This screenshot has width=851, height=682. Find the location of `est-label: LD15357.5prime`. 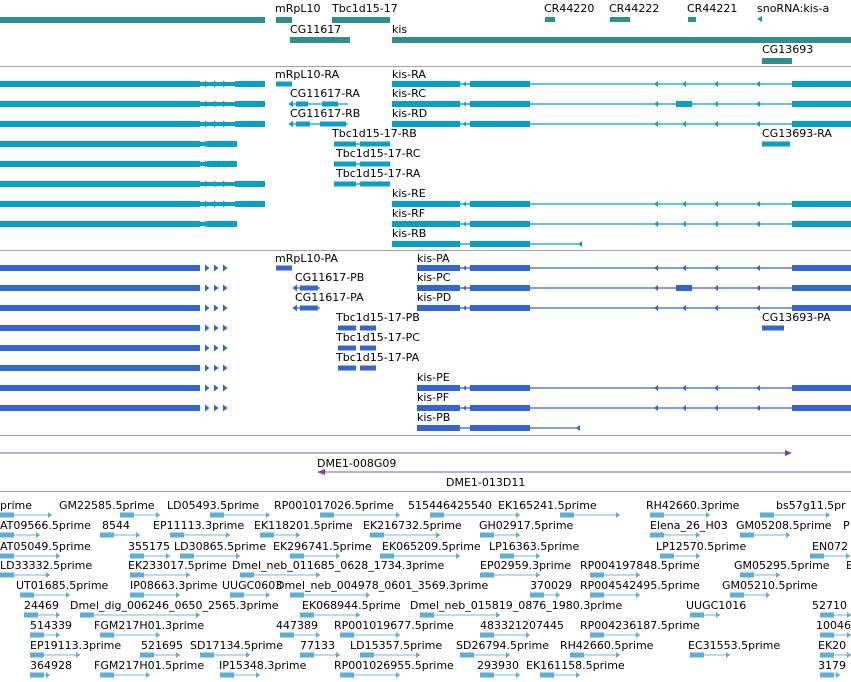

est-label: LD15357.5prime is located at coordinates (396, 645).